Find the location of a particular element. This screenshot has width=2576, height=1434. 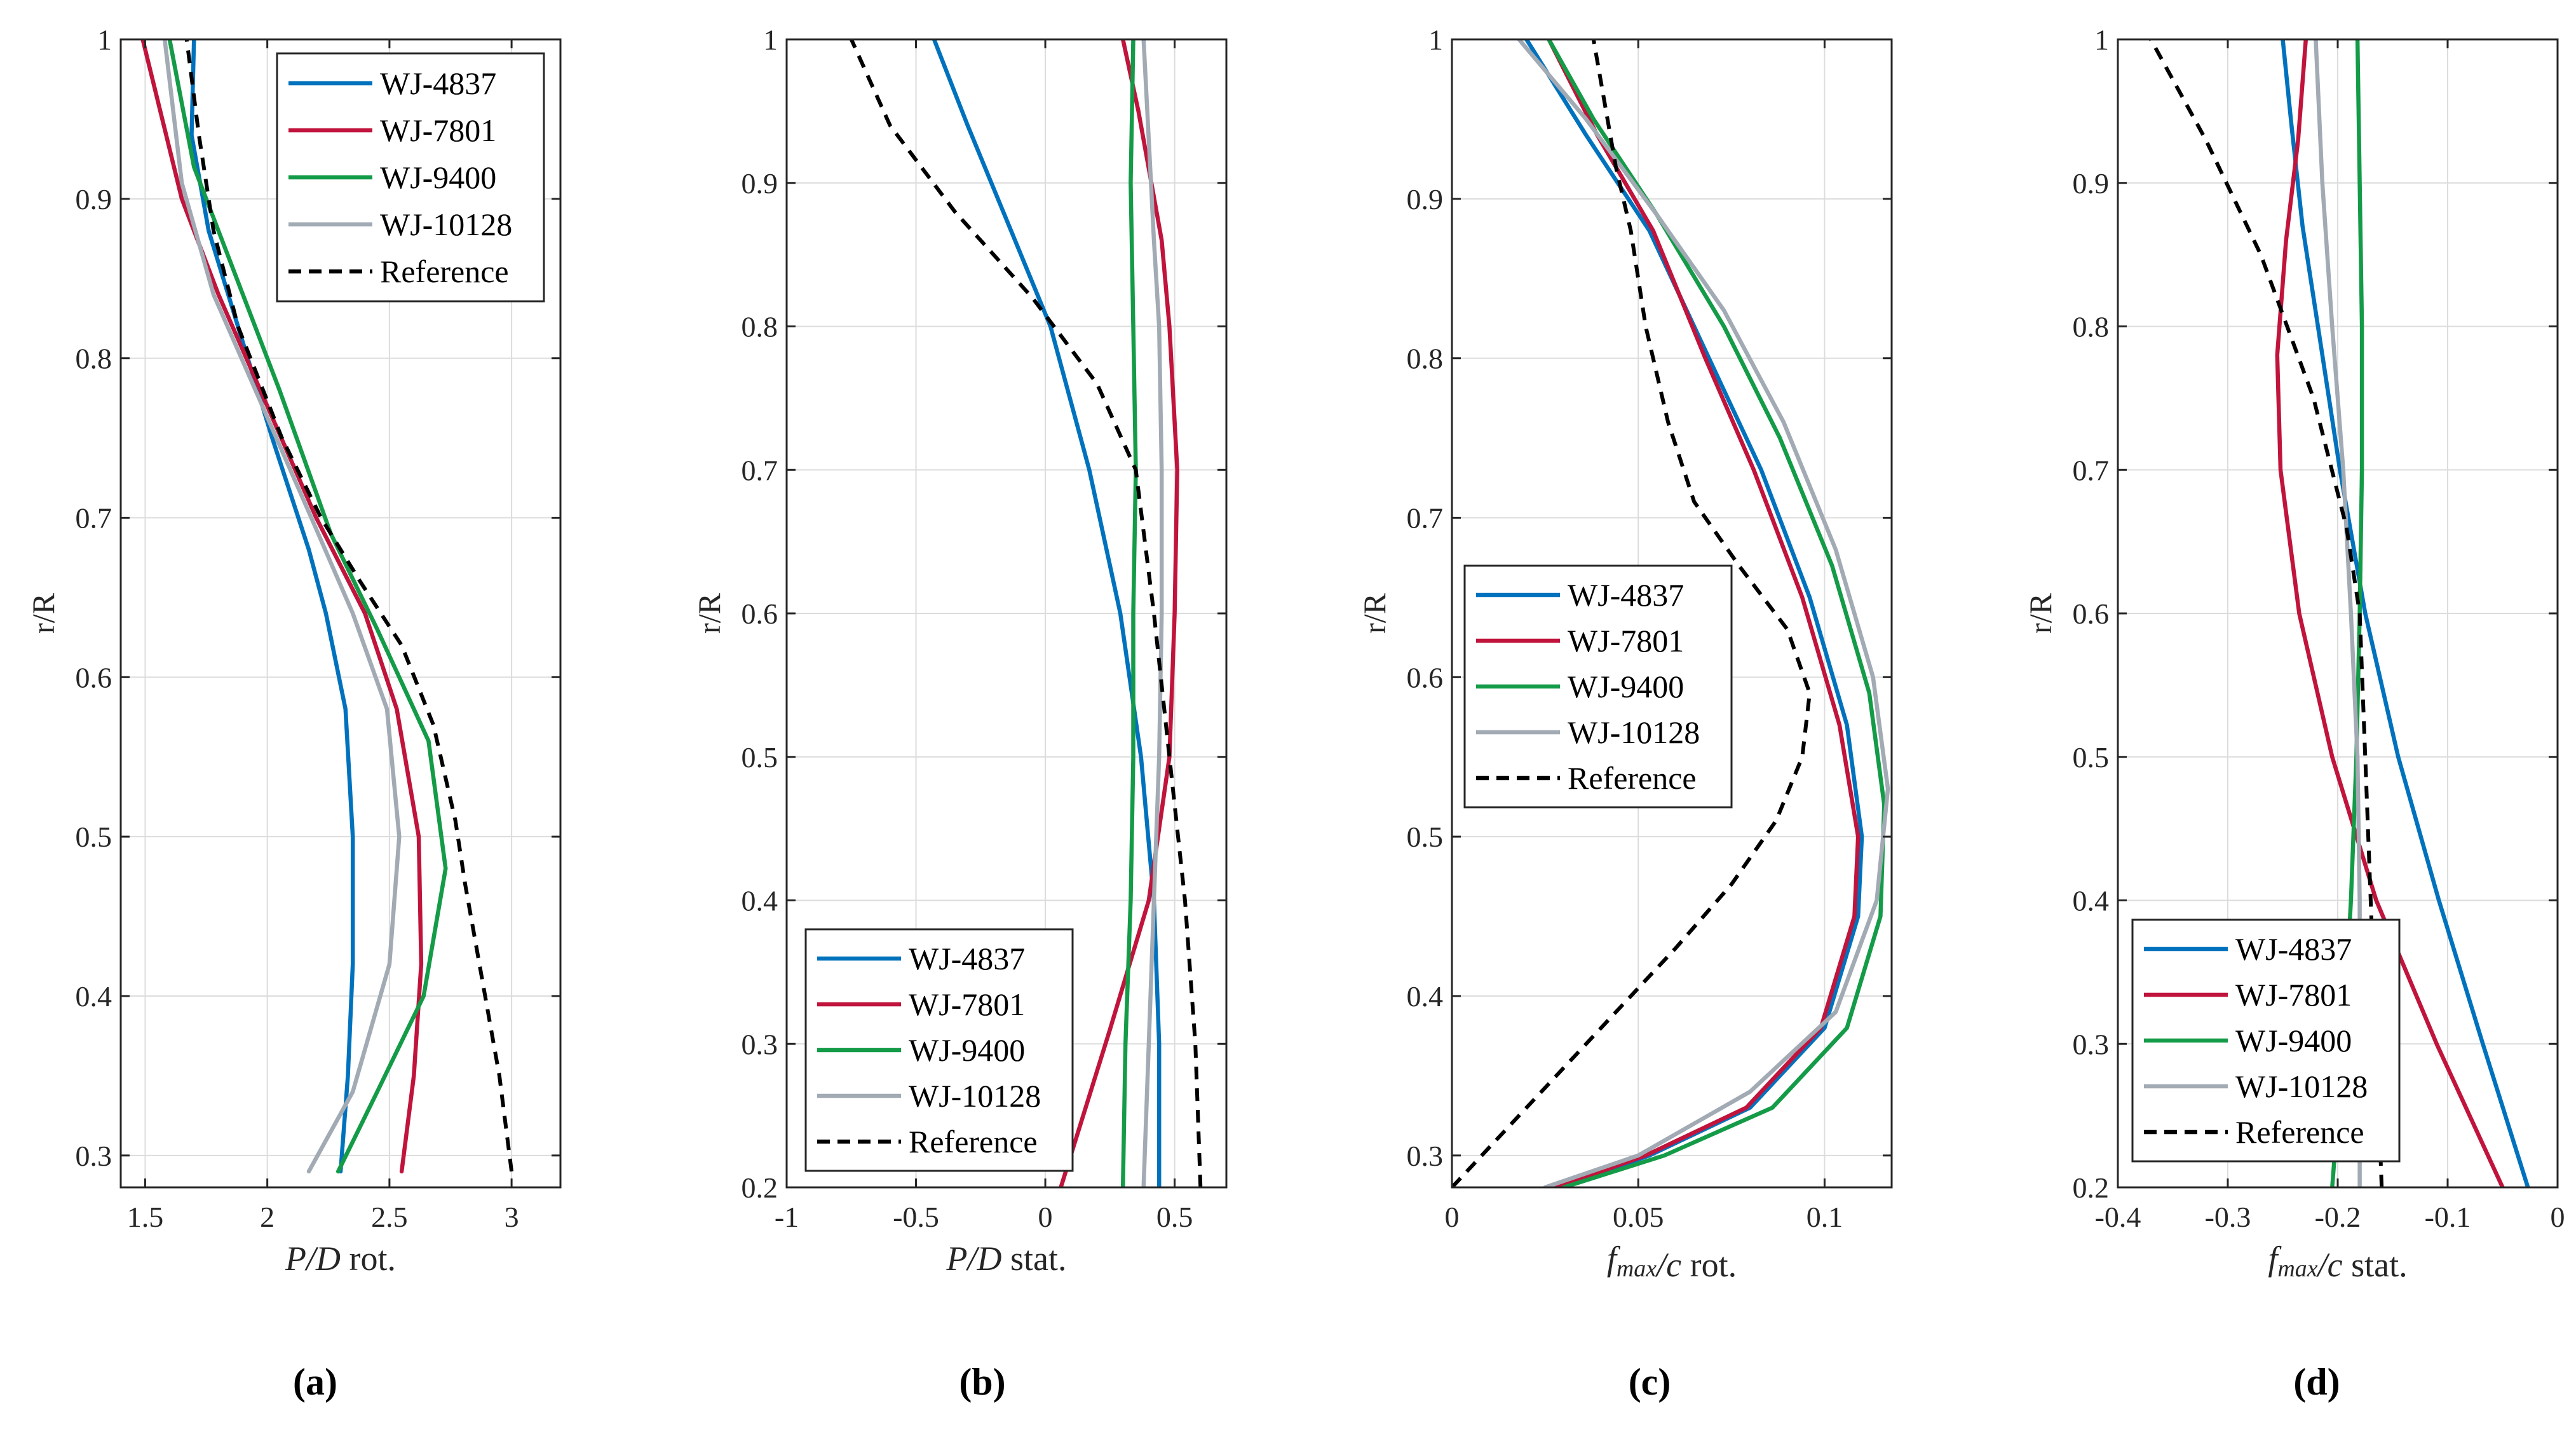

x-axis-label: P/D stat. is located at coordinates (1006, 1258).